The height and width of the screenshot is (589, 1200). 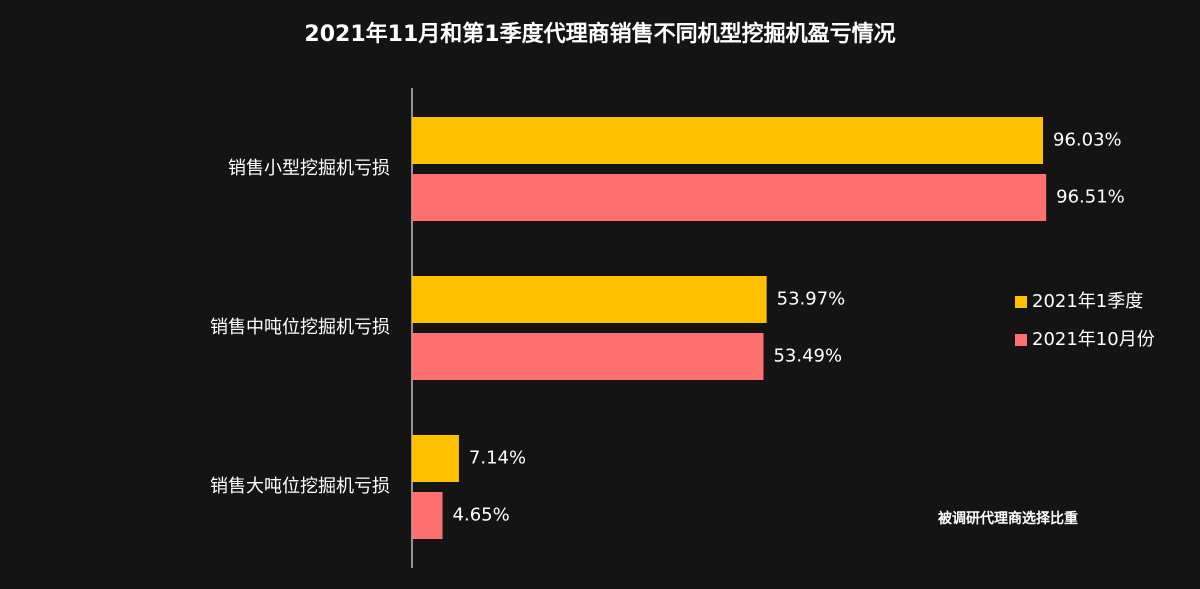 I want to click on category-label: 销售中吨位挖掘机亏损, so click(x=300, y=327).